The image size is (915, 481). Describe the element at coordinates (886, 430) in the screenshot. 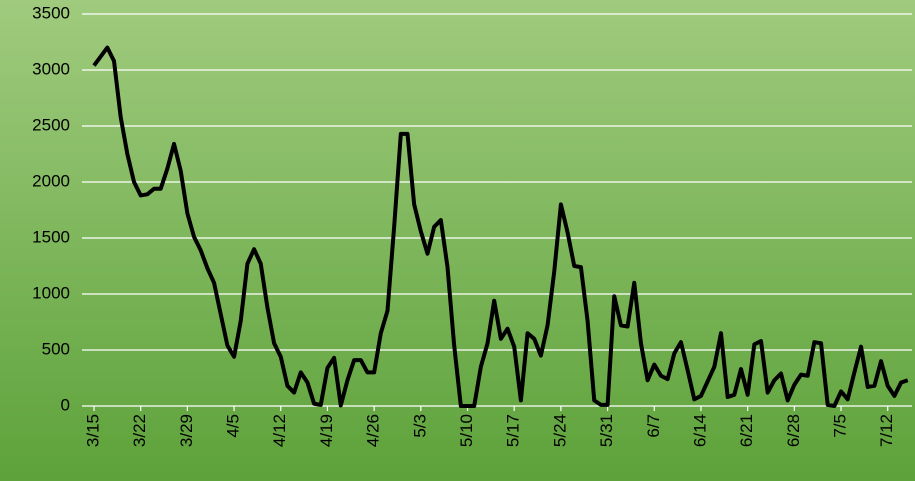

I see `x-tick-label: 7/12` at that location.